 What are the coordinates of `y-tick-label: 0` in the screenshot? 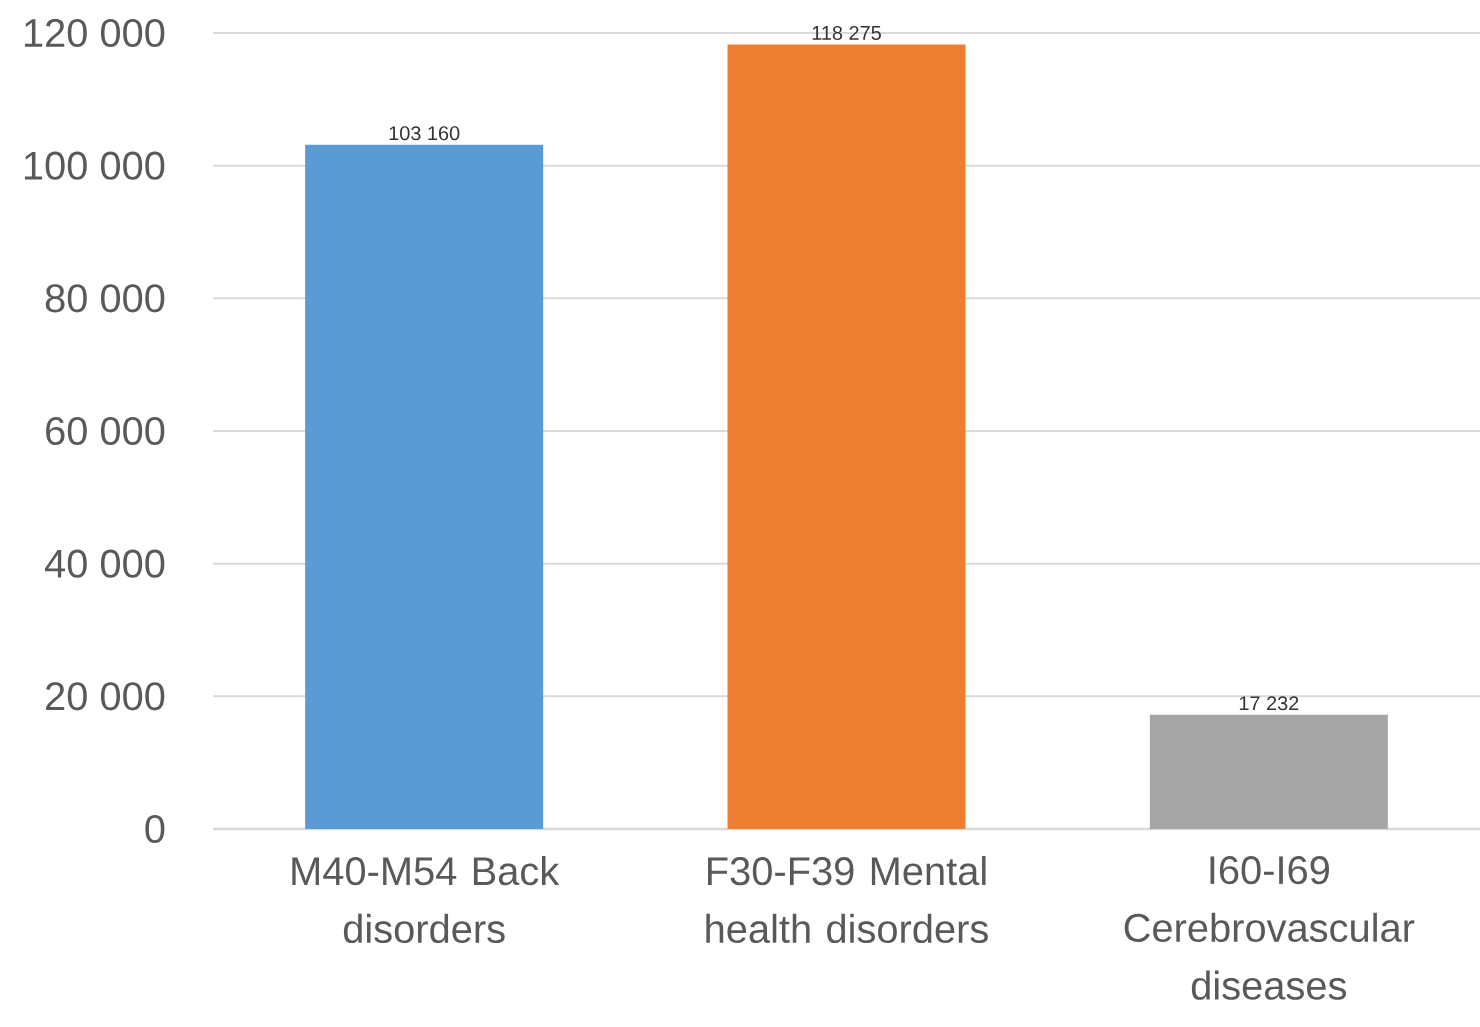 It's located at (155, 829).